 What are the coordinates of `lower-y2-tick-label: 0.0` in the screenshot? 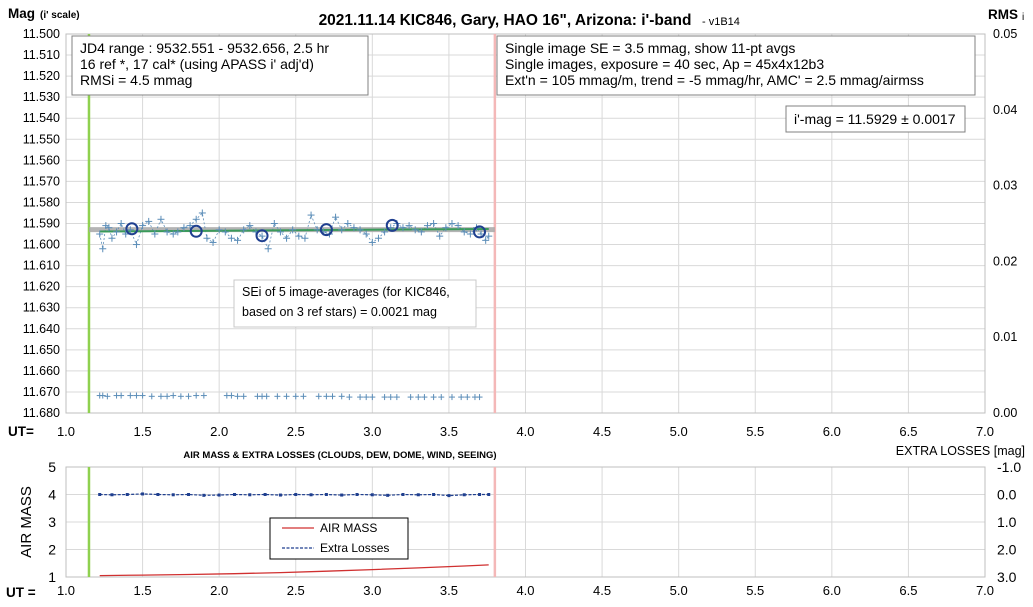 It's located at (1007, 495).